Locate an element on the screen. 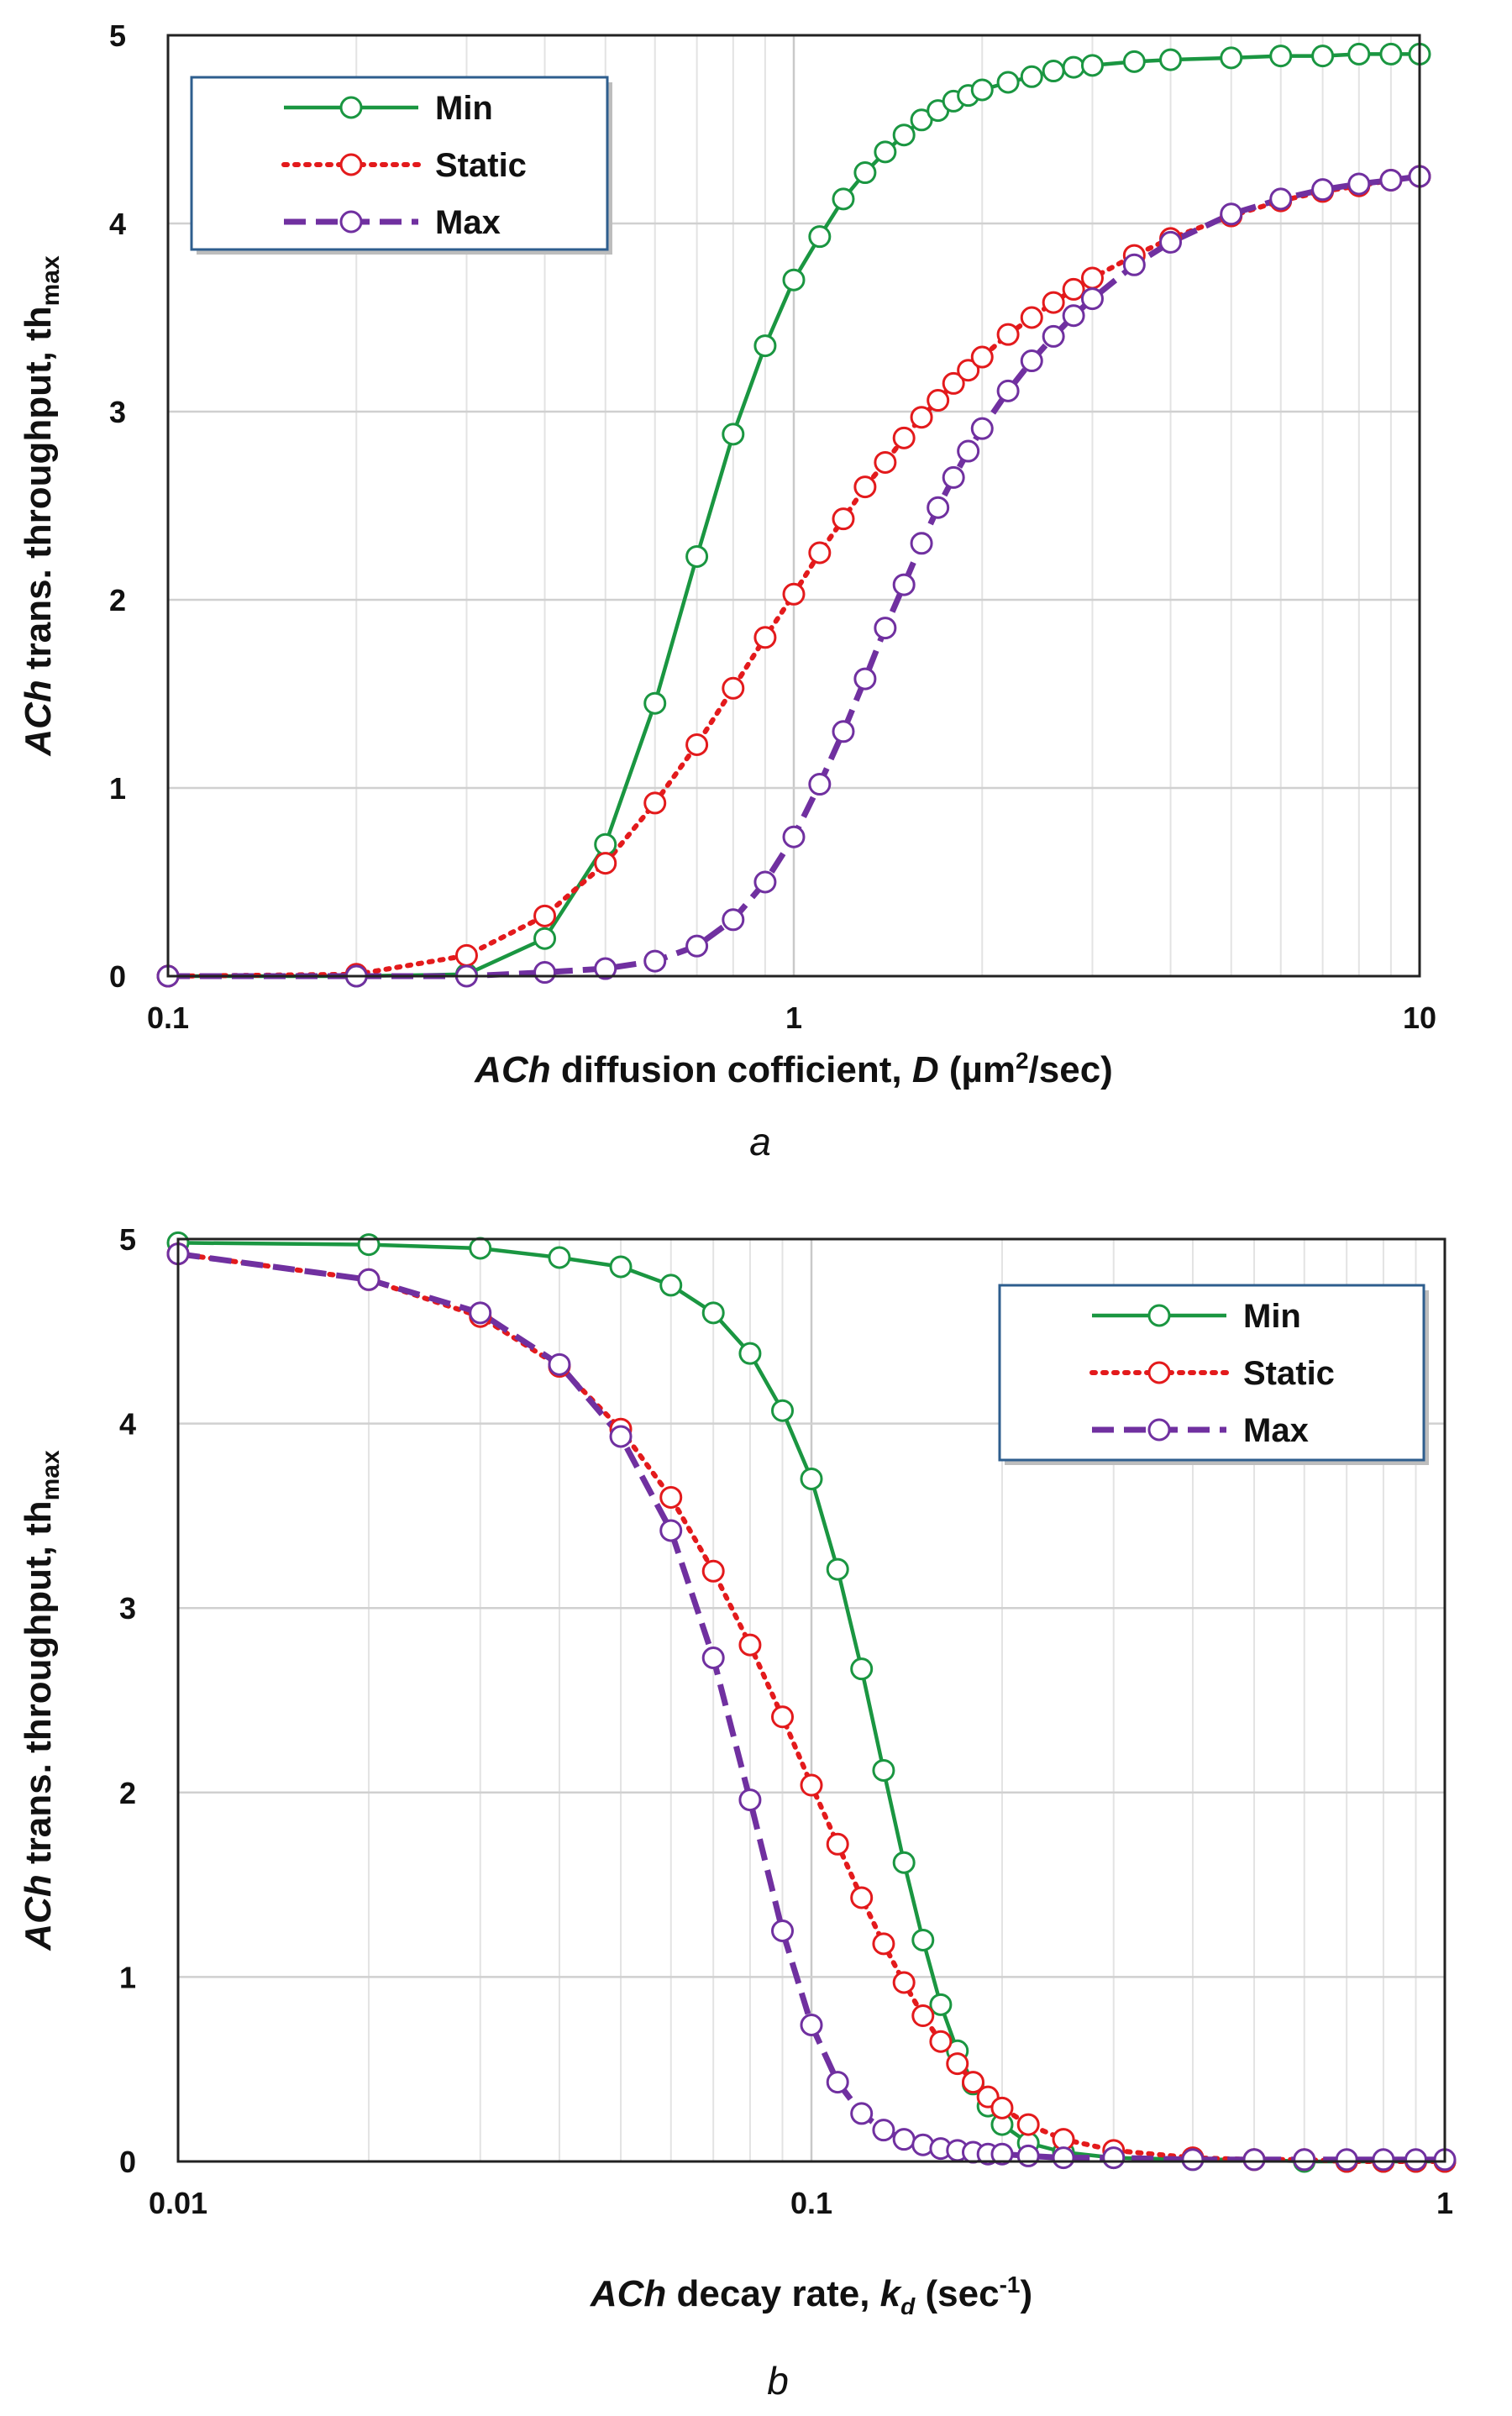 Image resolution: width=1512 pixels, height=2416 pixels. y-tick-label: 0 is located at coordinates (127, 2162).